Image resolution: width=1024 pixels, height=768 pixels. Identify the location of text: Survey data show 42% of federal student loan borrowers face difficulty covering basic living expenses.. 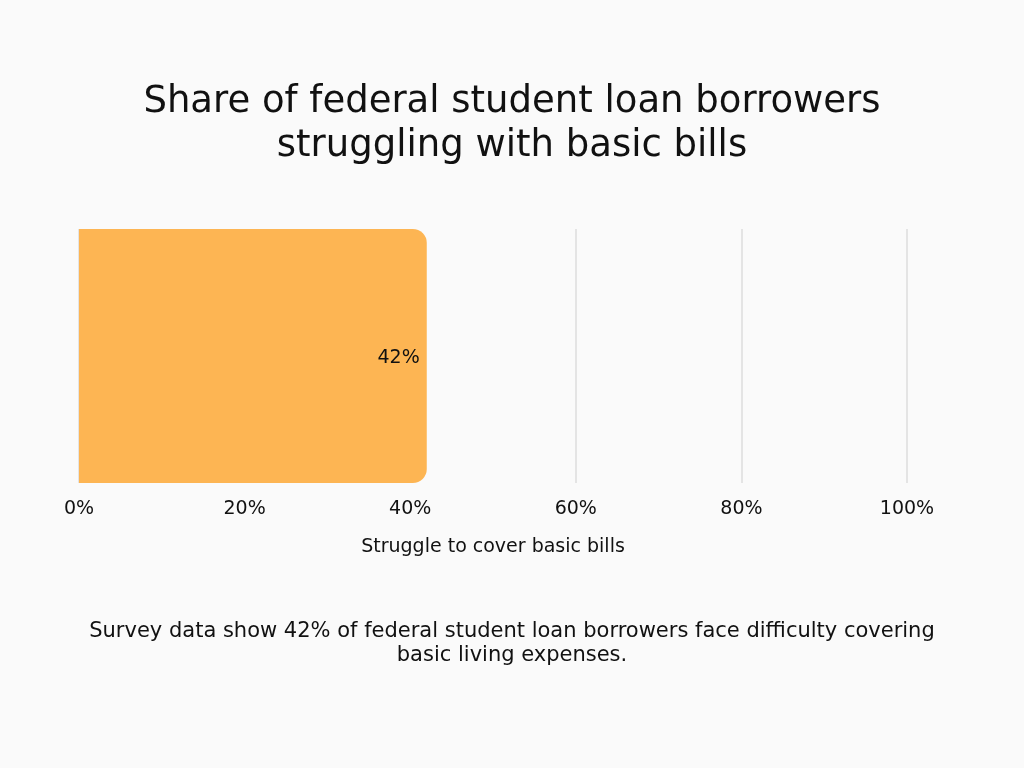
(512, 642).